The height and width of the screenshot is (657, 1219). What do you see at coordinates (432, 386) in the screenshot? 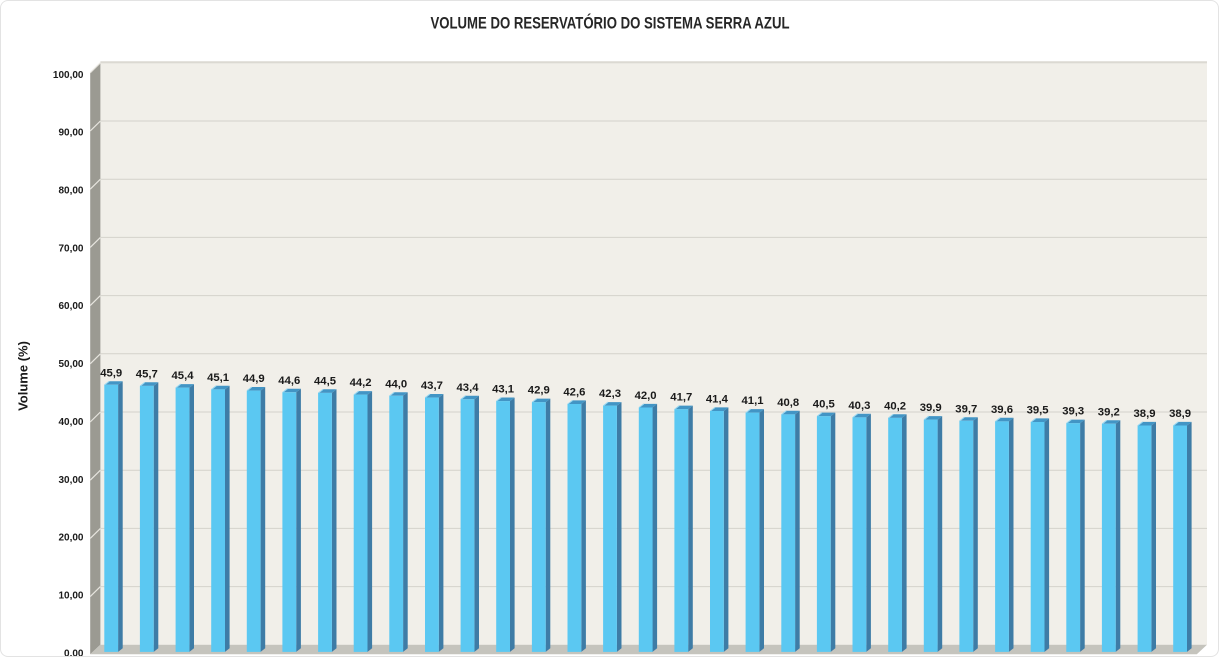
I see `svg-text: 43,7` at bounding box center [432, 386].